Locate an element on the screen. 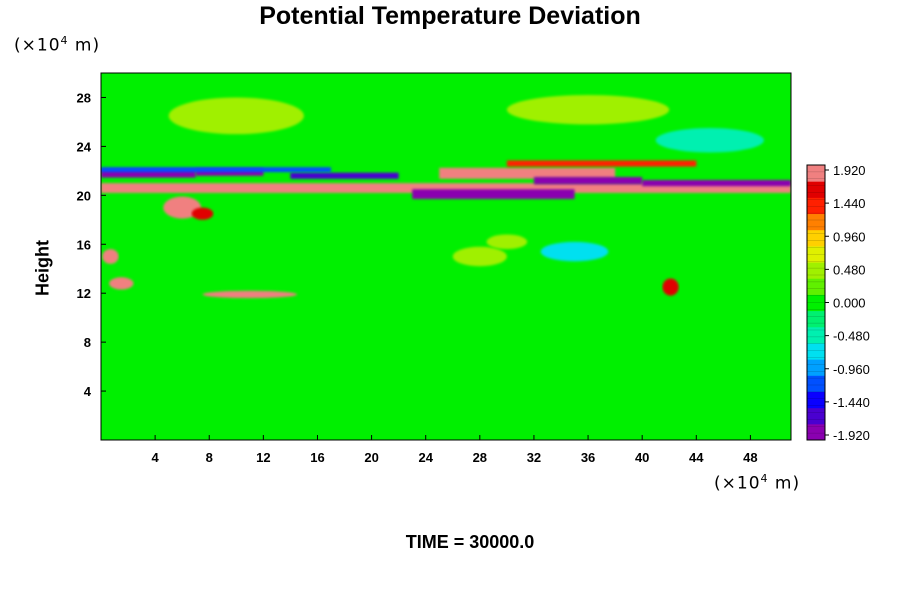 Image resolution: width=900 pixels, height=600 pixels. colorbar-tick-label: 1.920 is located at coordinates (849, 170).